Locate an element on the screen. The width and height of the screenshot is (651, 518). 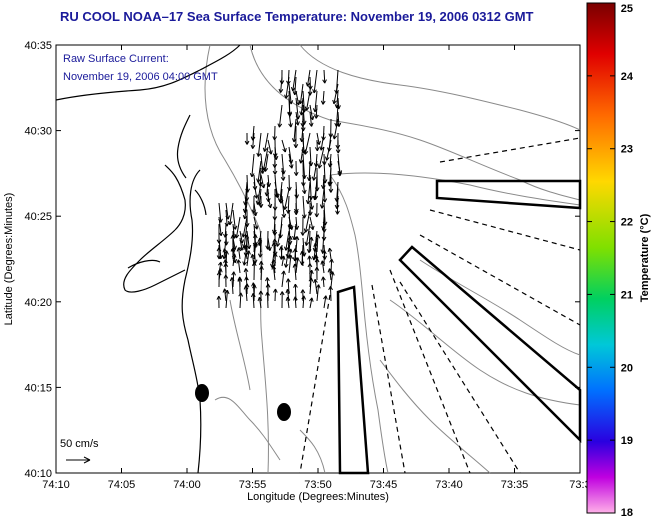
x-tick-label: 74:10 is located at coordinates (56, 485).